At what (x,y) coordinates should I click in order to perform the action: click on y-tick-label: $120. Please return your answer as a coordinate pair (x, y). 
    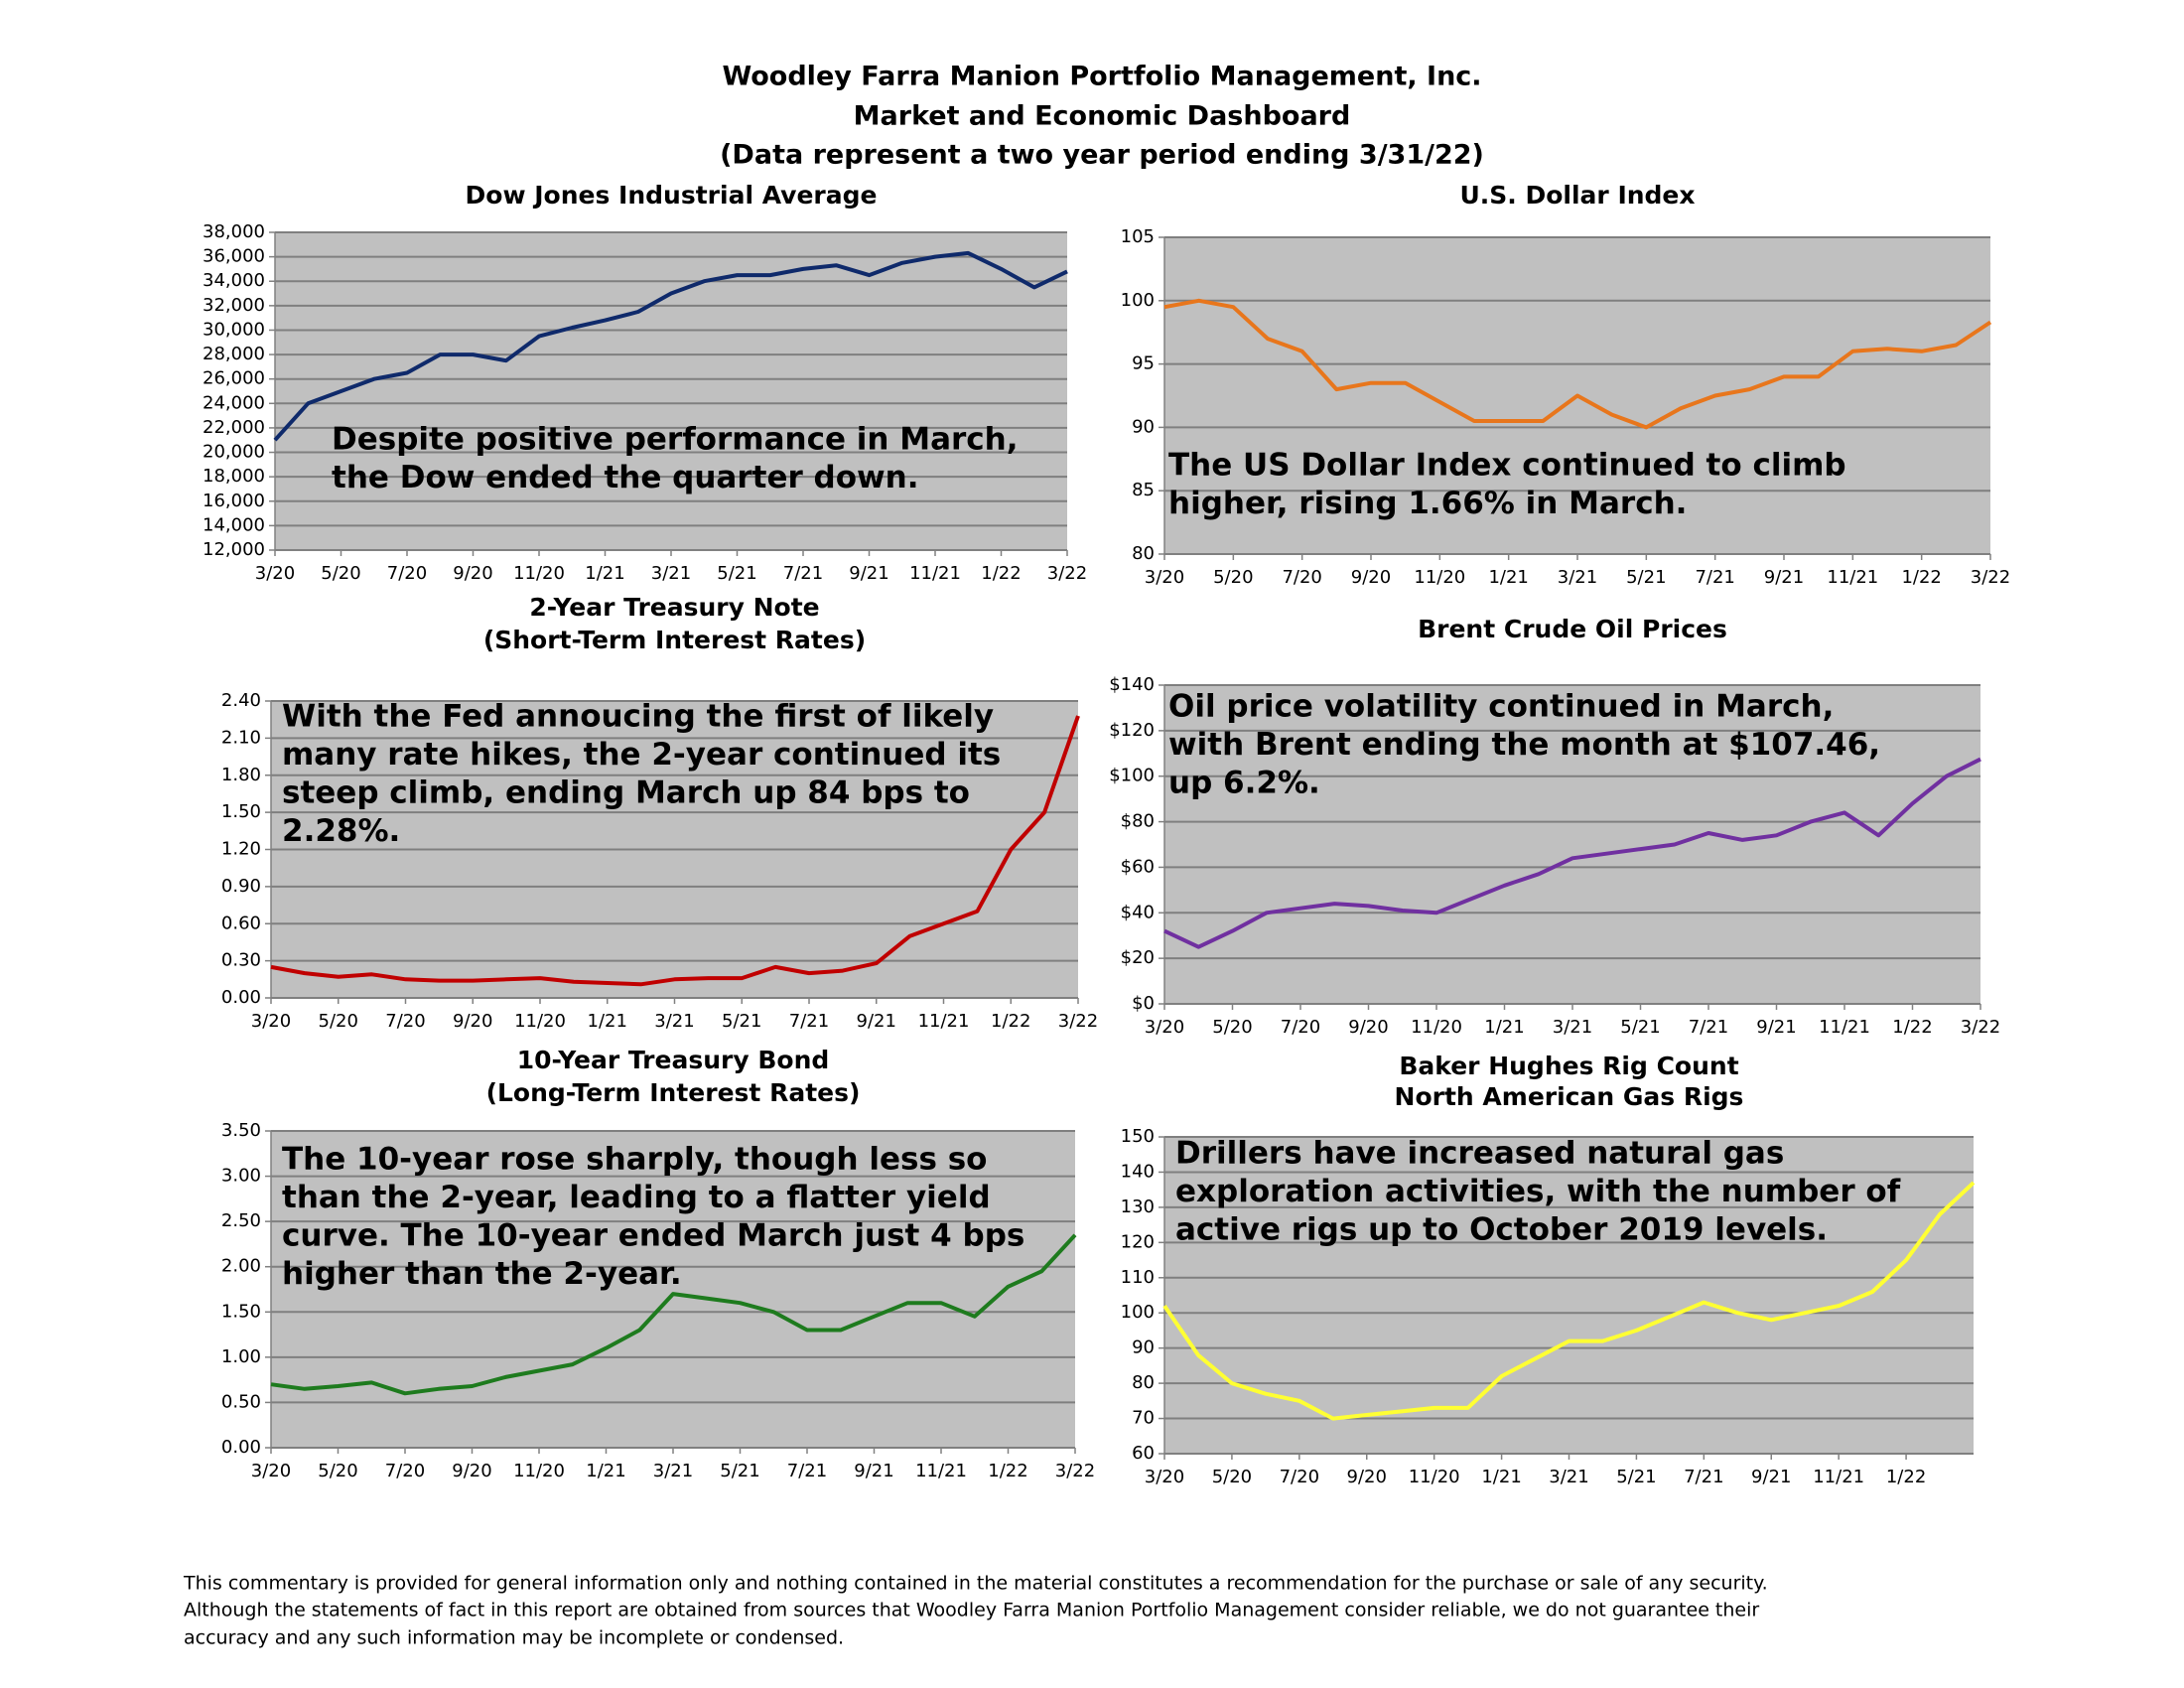
    Looking at the image, I should click on (1132, 730).